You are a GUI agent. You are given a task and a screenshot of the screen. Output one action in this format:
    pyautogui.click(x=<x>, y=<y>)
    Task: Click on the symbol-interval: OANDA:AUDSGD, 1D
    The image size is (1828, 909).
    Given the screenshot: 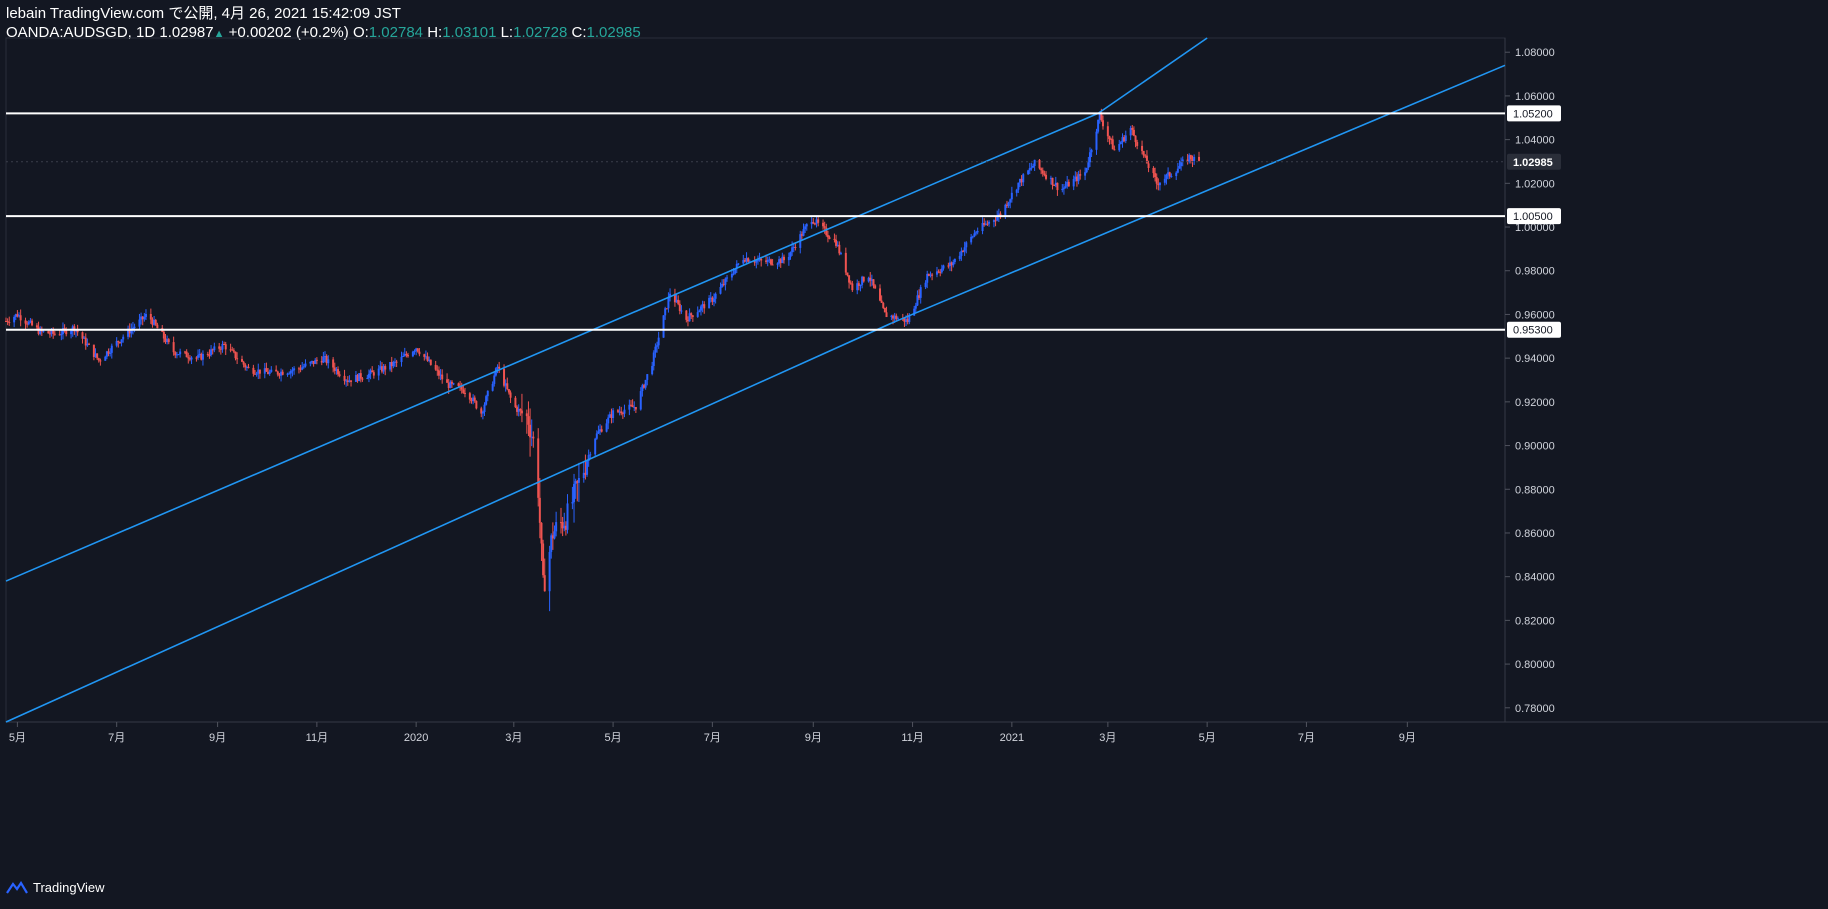 What is the action you would take?
    pyautogui.click(x=81, y=32)
    